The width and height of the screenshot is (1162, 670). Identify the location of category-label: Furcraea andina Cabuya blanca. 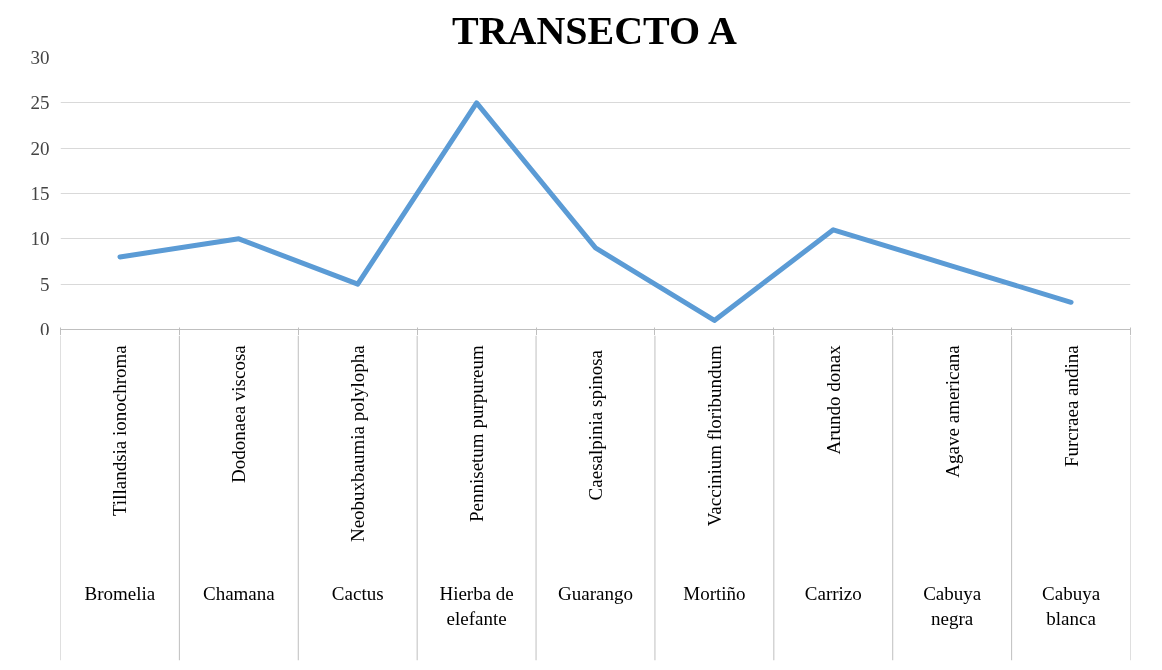
(1071, 487).